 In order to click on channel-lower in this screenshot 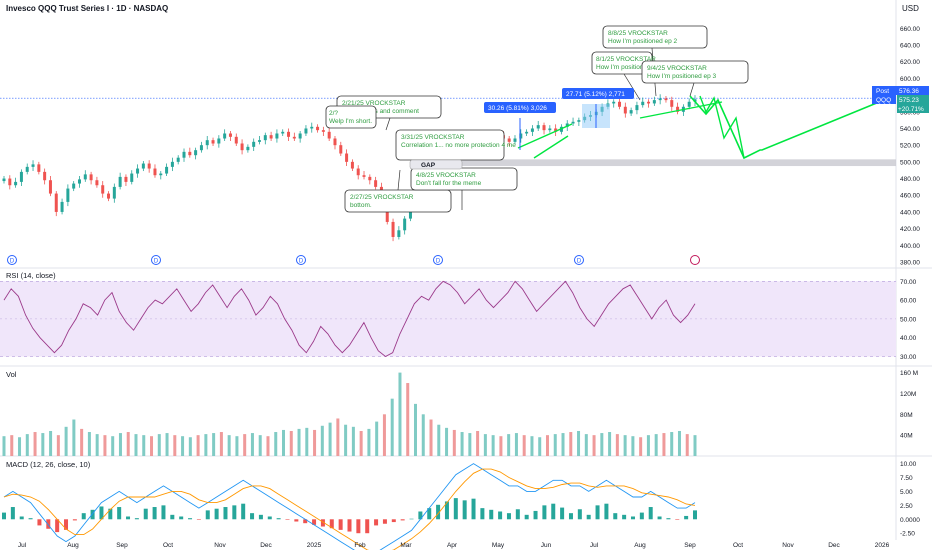, I will do `click(551, 147)`.